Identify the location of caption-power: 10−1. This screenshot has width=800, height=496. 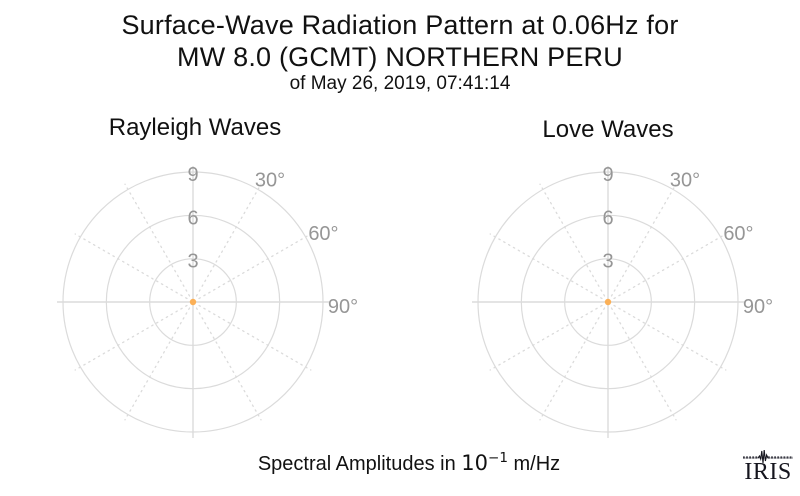
(484, 463).